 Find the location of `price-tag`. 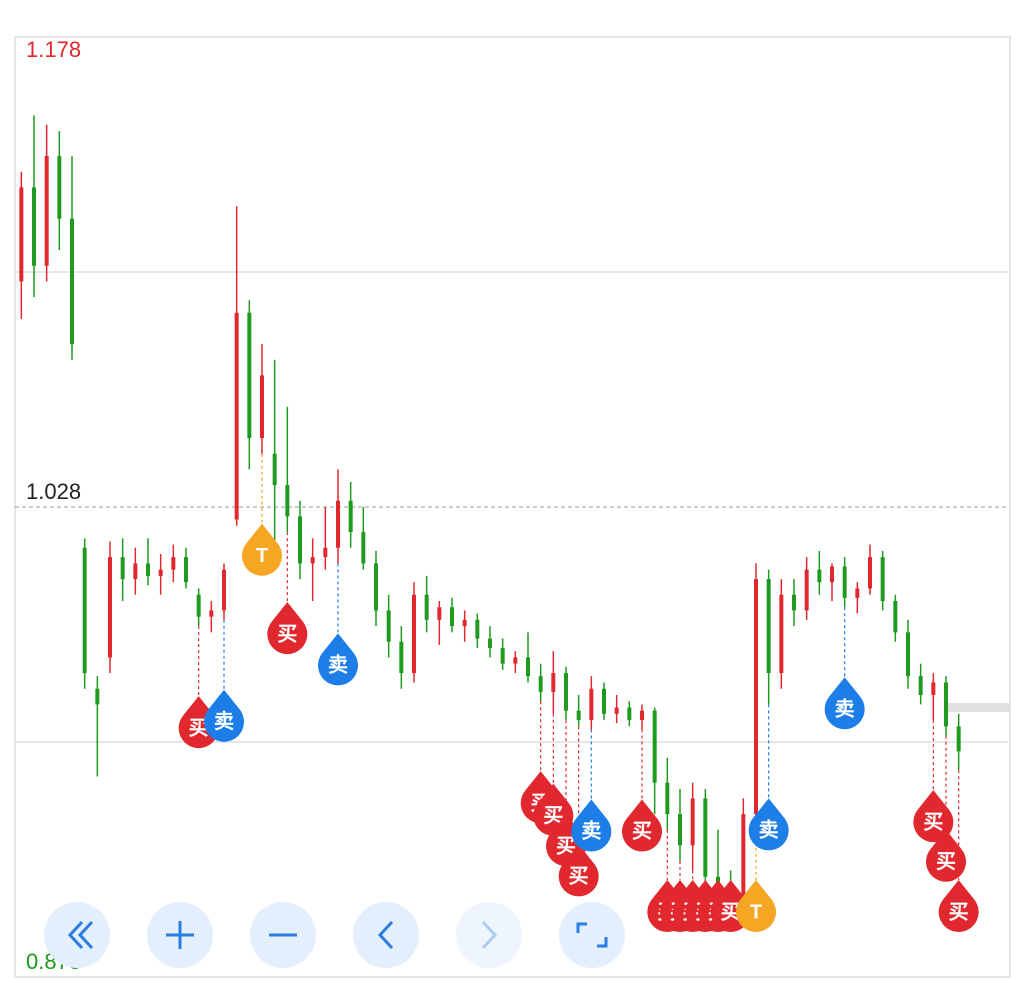

price-tag is located at coordinates (977, 707).